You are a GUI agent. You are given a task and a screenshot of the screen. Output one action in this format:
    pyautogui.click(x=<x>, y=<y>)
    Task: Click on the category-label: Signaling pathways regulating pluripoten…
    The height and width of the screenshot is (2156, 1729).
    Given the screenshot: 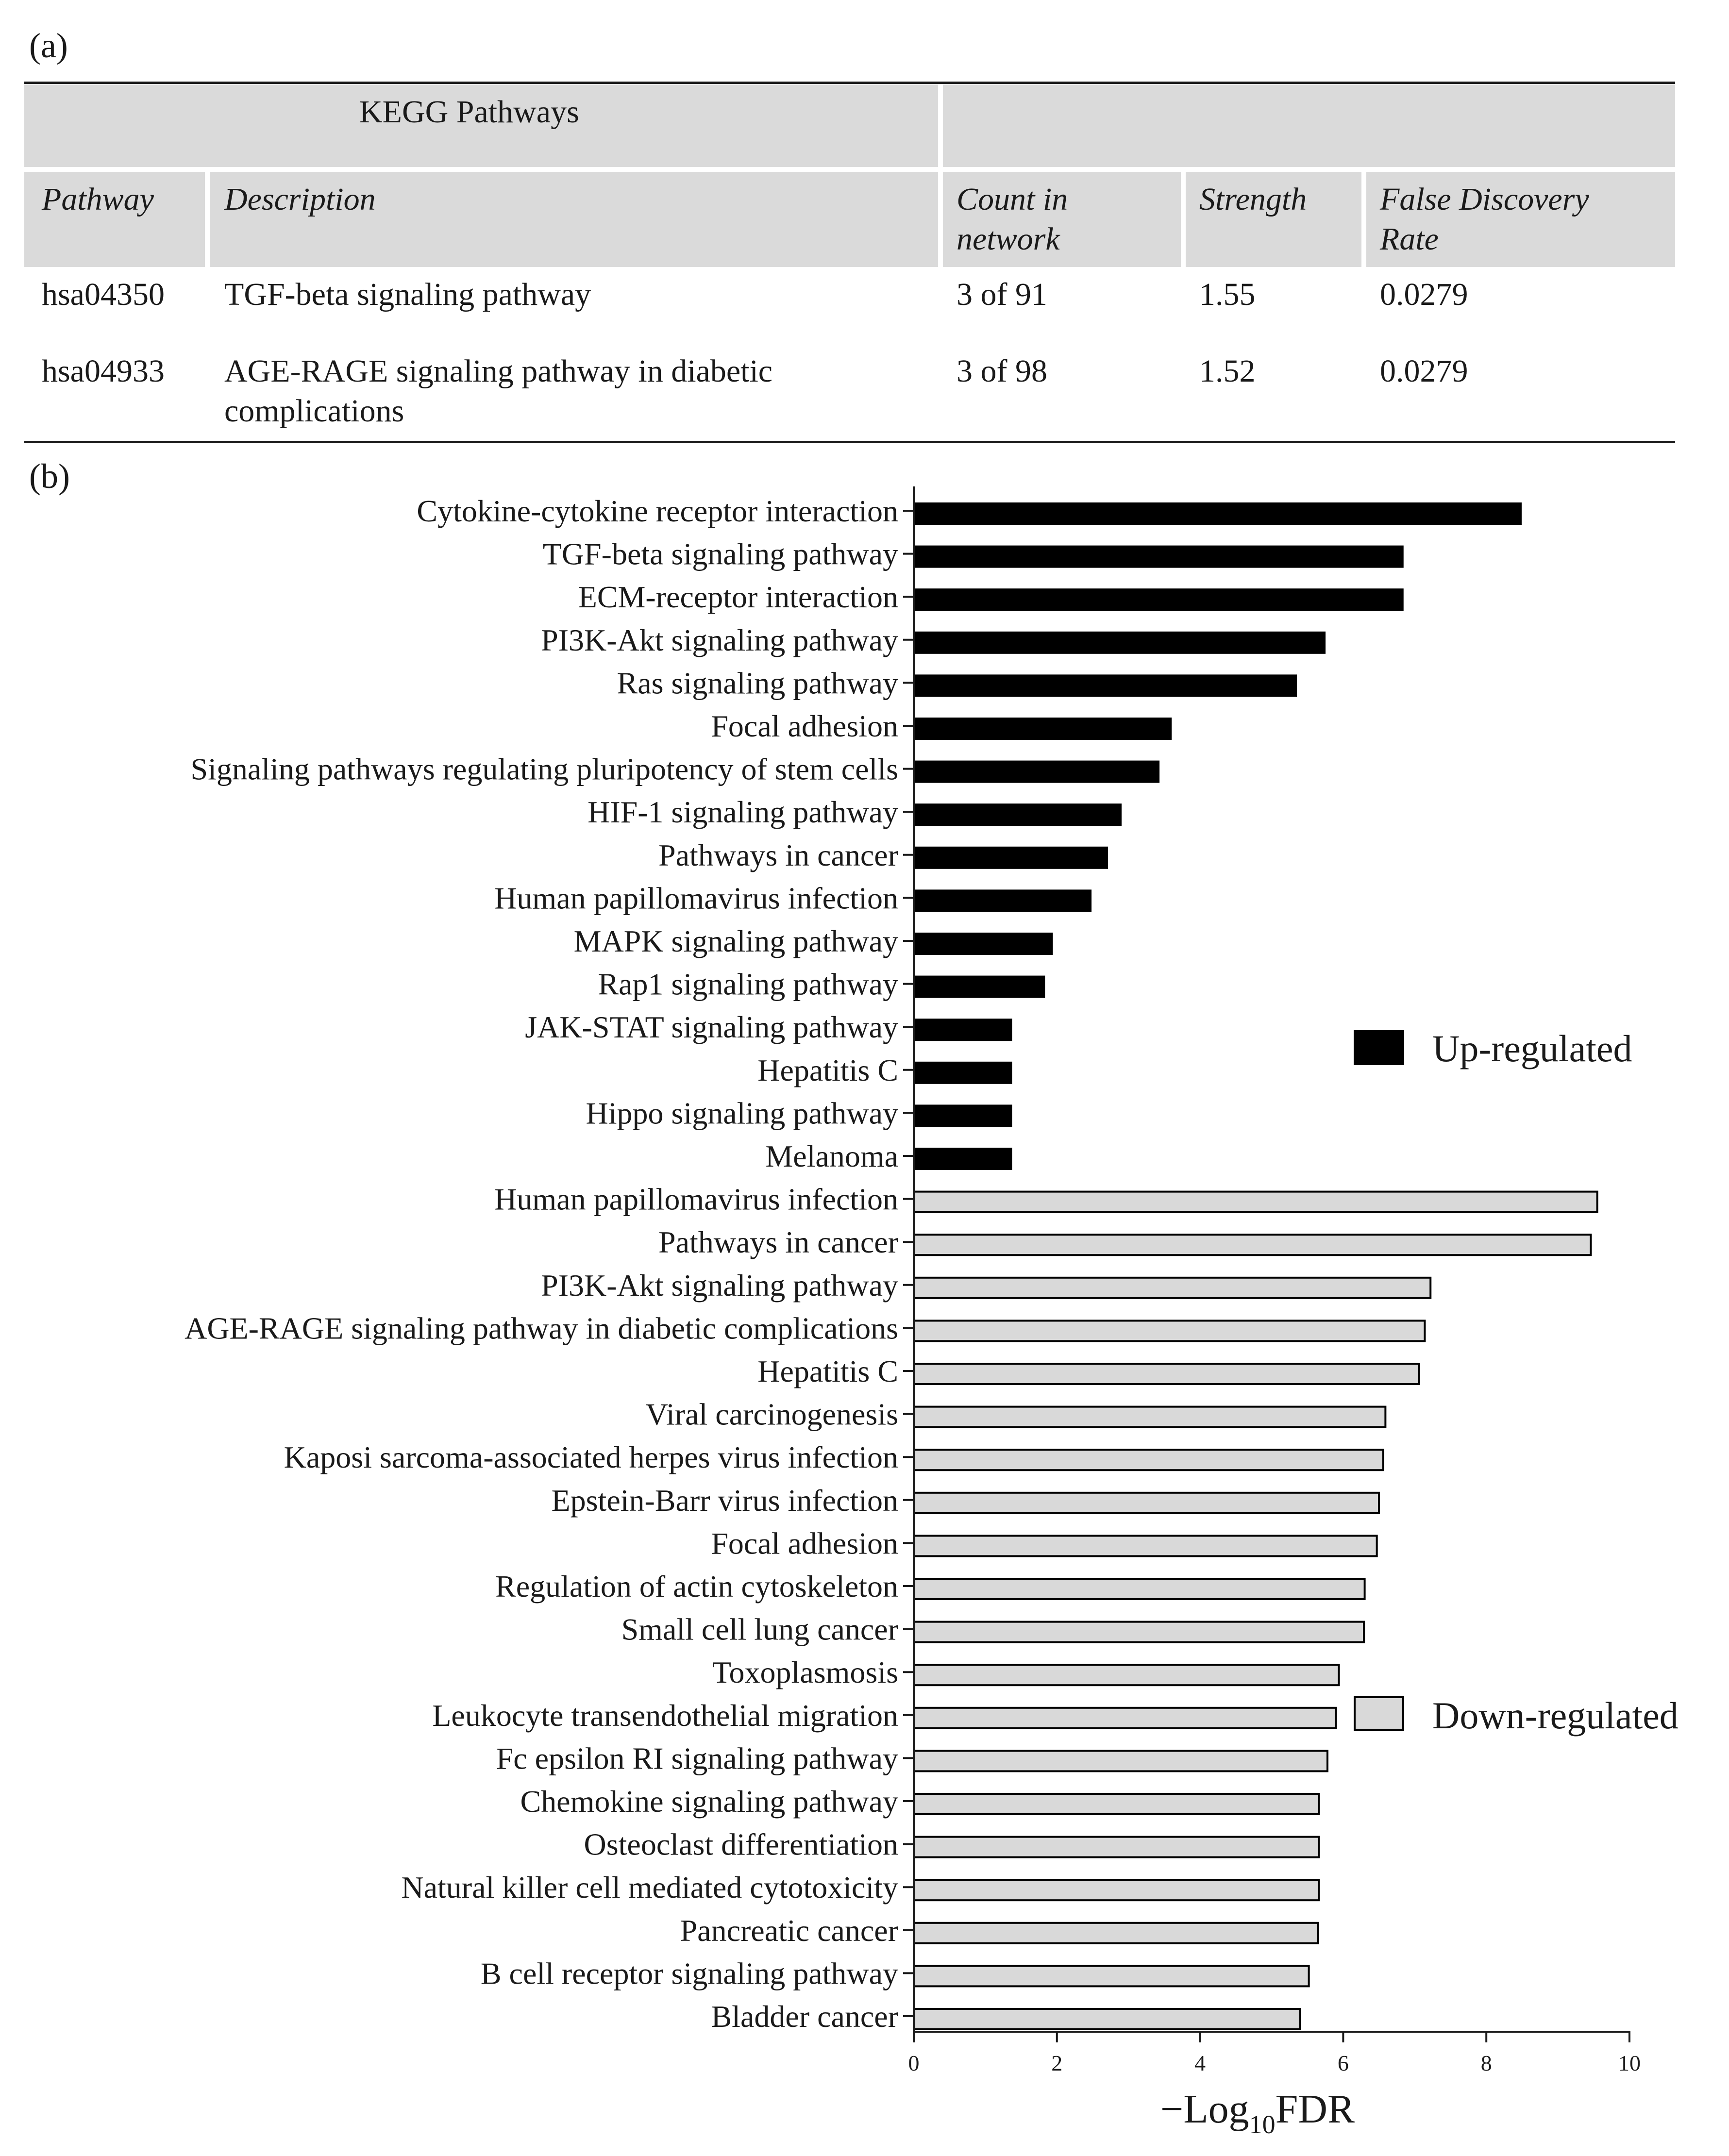 What is the action you would take?
    pyautogui.click(x=544, y=769)
    